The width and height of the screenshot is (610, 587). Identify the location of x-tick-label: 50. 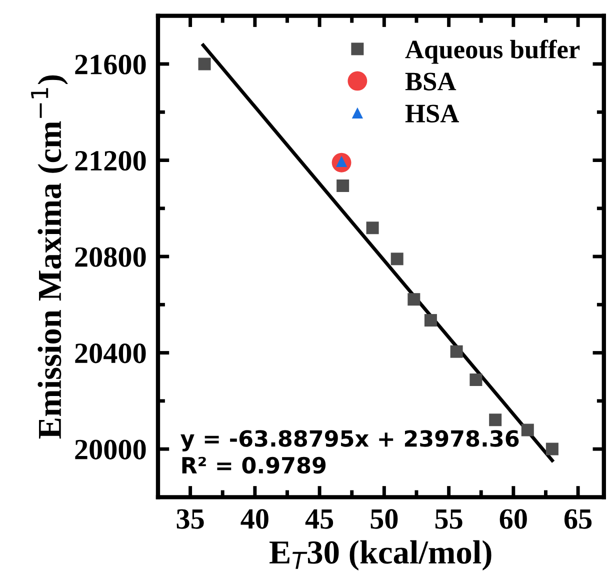
(384, 519).